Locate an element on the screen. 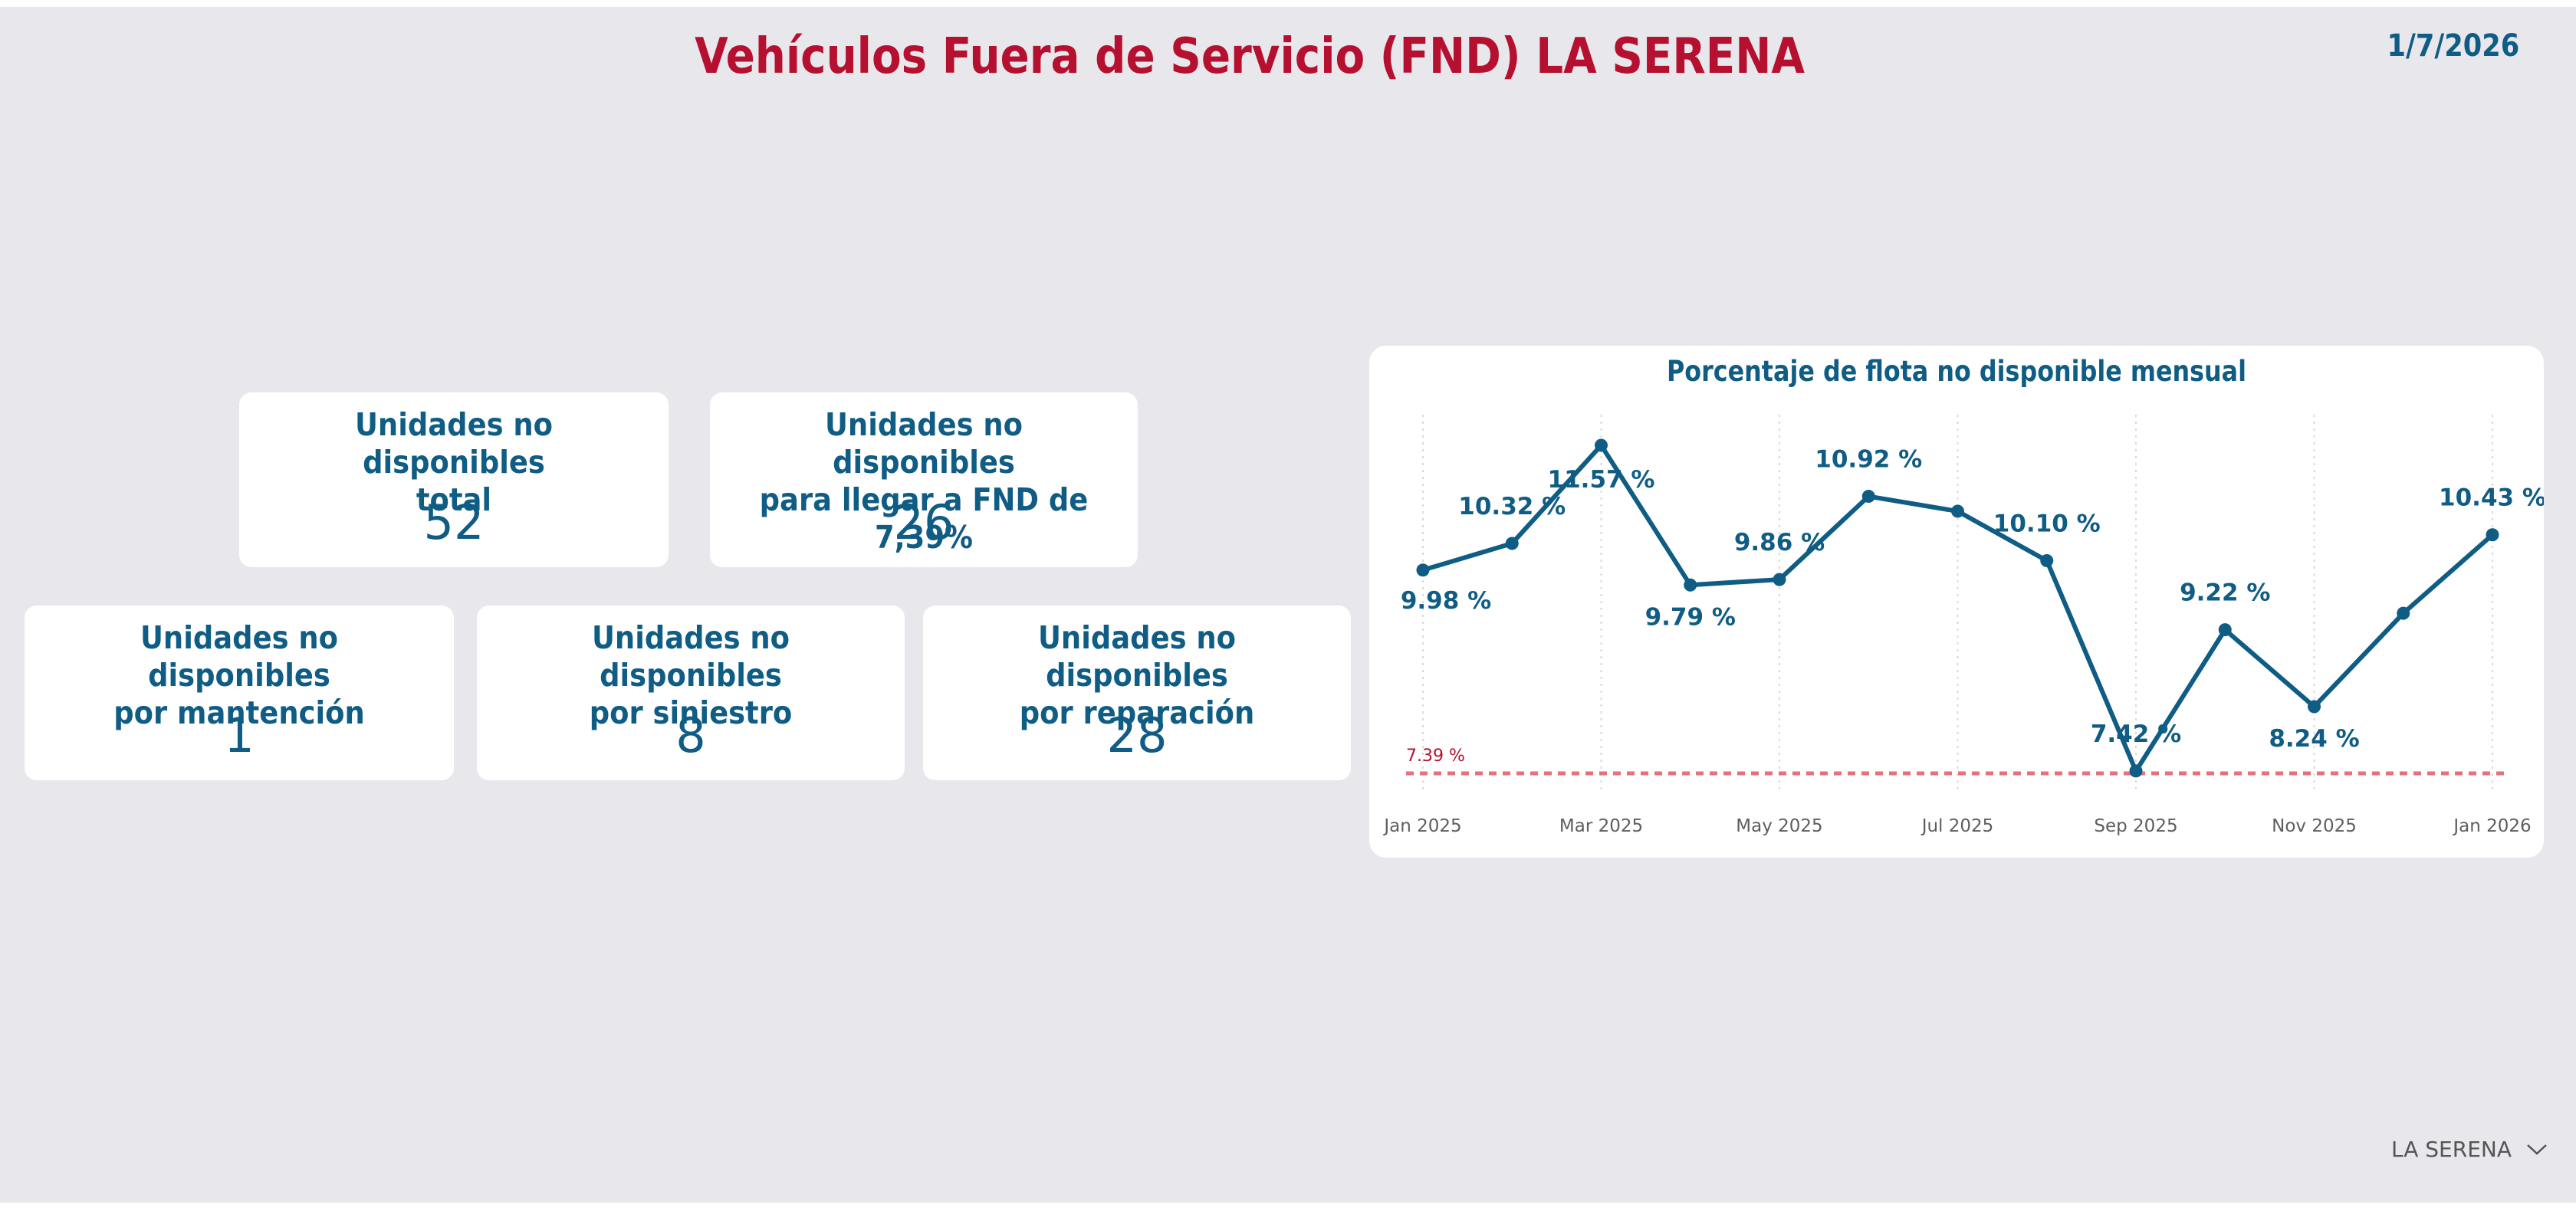 The height and width of the screenshot is (1211, 2576). chevron-down-icon is located at coordinates (2537, 1149).